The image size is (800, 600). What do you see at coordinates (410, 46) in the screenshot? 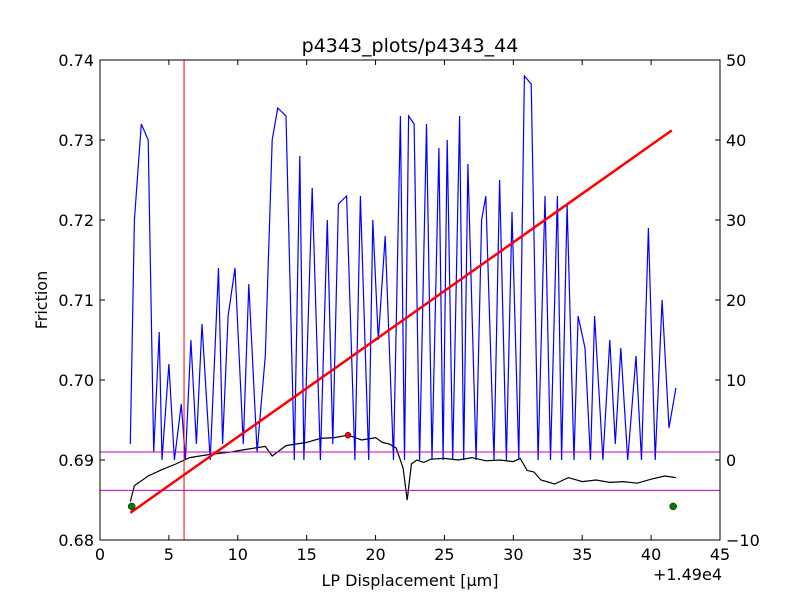
I see `chart-title: p4343_plots/p4343_44` at bounding box center [410, 46].